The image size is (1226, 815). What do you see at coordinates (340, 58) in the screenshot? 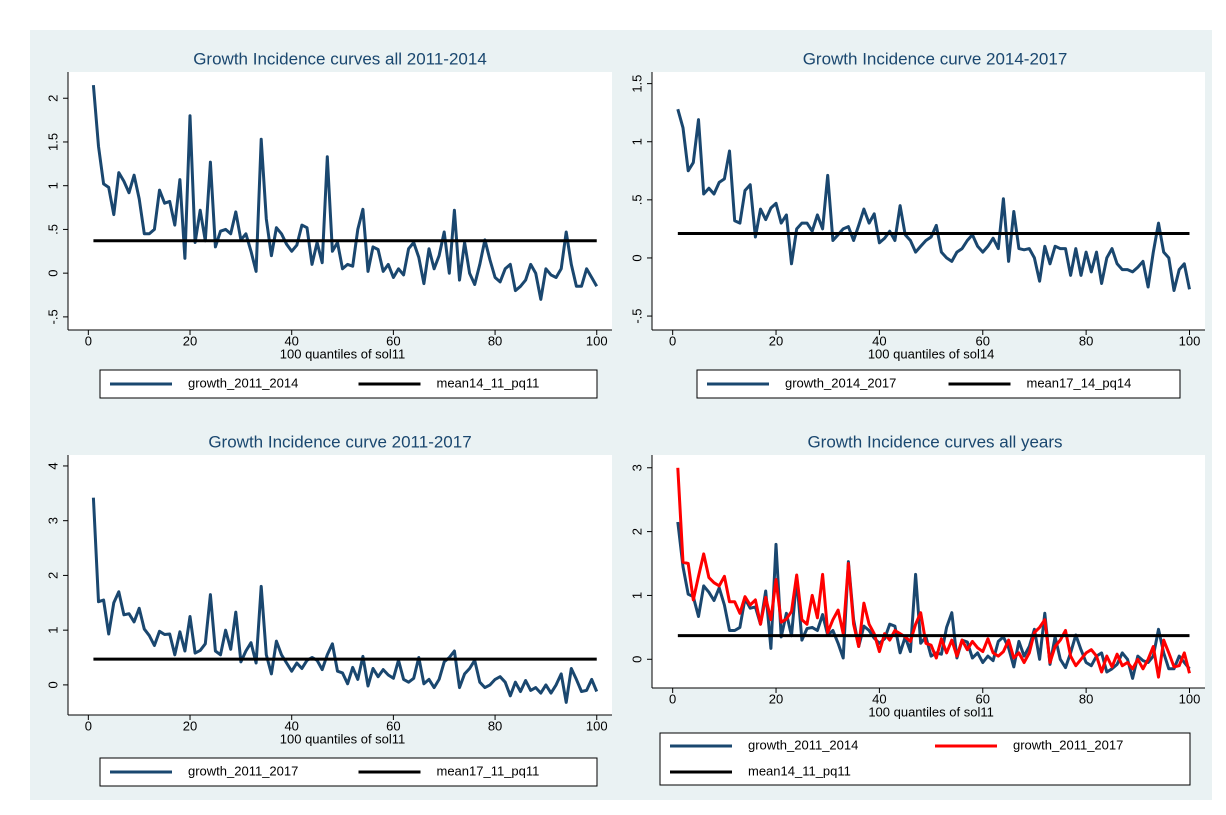
I see `chart-title: Growth Incidence curves all 2011-2014` at bounding box center [340, 58].